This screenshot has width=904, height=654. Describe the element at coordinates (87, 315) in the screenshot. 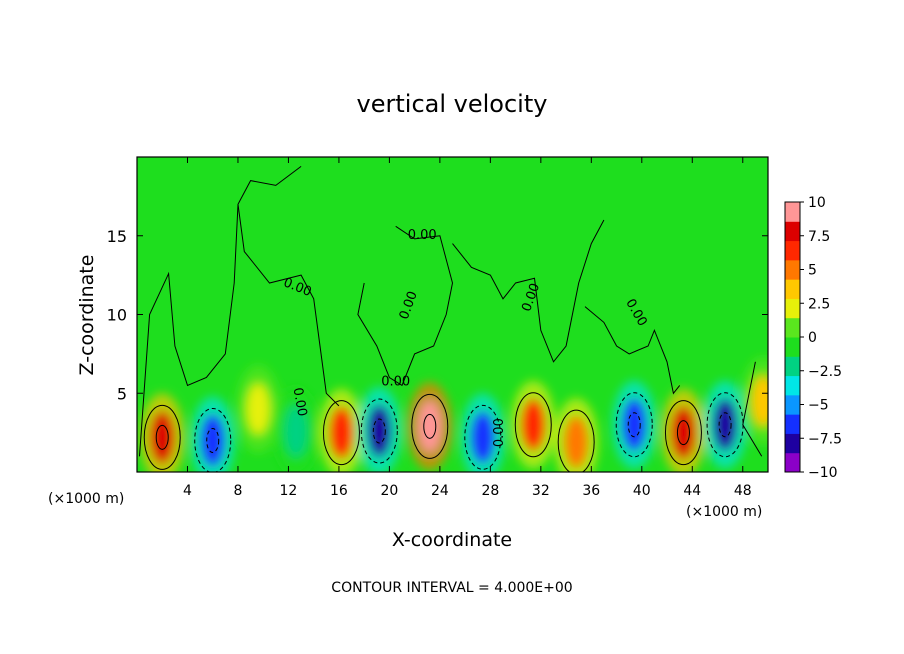

I see `y-axis-label: Z-coordinate` at that location.